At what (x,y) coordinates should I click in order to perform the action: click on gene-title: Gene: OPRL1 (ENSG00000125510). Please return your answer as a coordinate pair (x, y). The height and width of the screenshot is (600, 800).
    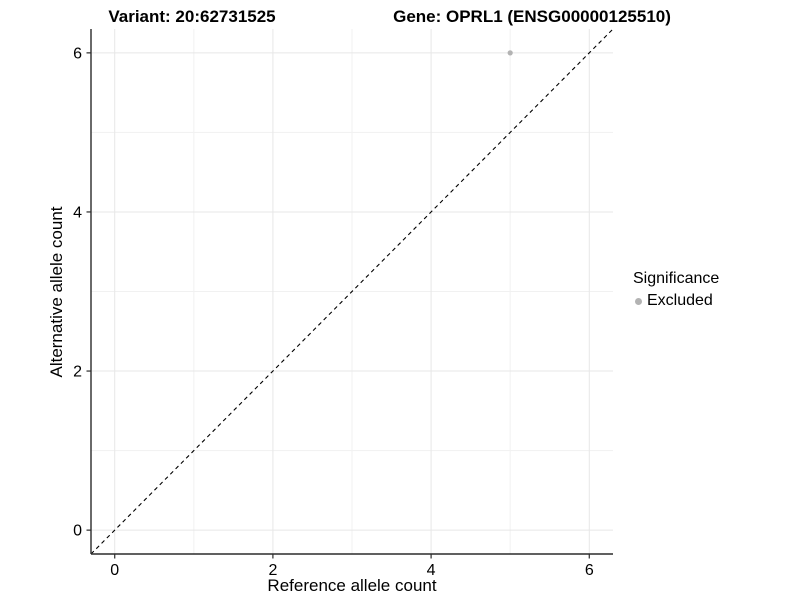
    Looking at the image, I should click on (532, 16).